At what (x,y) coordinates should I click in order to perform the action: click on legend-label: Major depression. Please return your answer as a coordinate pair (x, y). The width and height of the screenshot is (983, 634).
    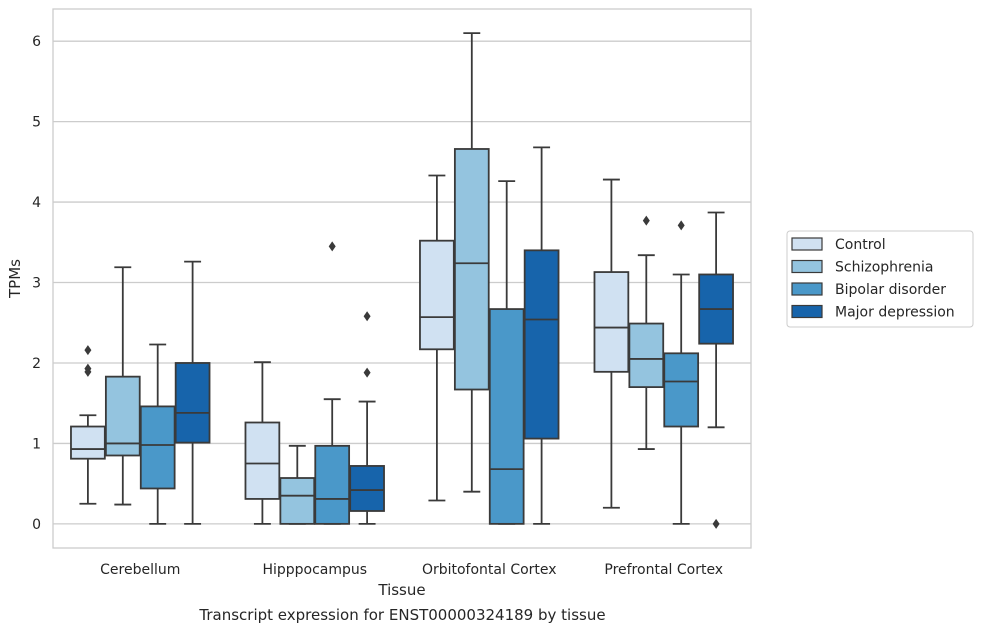
    Looking at the image, I should click on (895, 313).